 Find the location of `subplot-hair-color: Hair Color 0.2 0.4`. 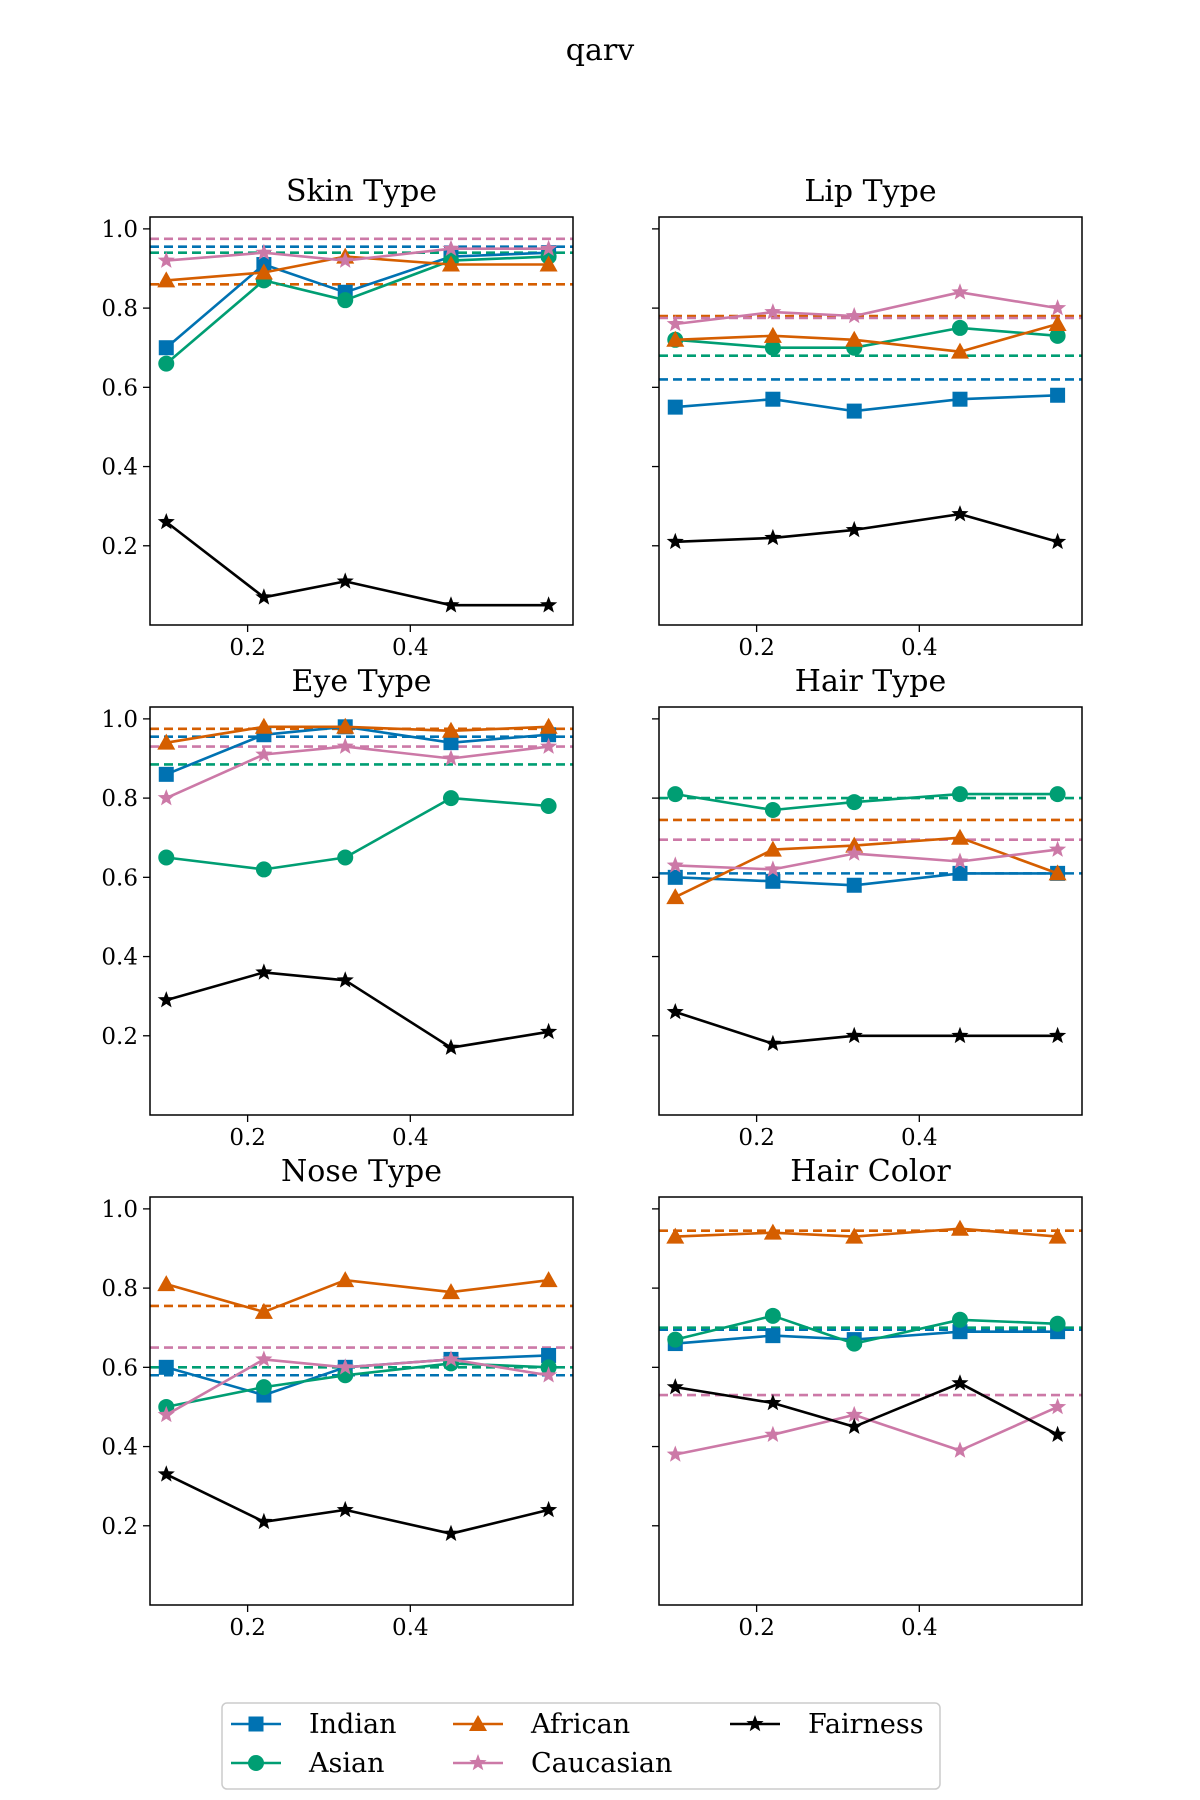

subplot-hair-color: Hair Color 0.2 0.4 is located at coordinates (867, 1397).